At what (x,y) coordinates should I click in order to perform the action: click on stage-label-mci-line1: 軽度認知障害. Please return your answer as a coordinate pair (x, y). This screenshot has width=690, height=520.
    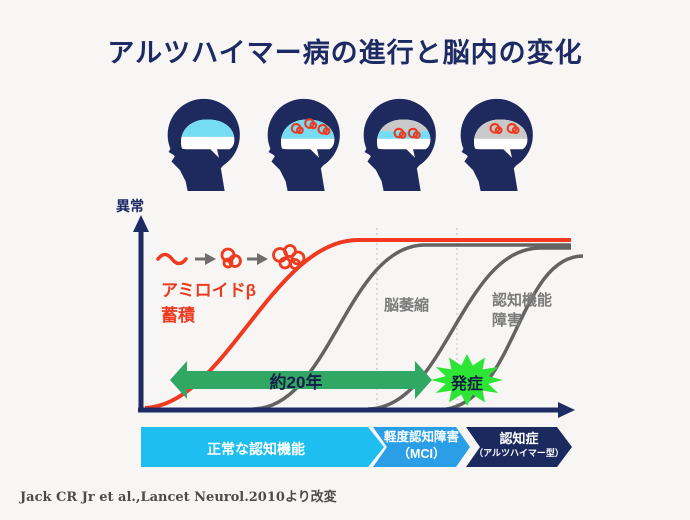
    Looking at the image, I should click on (421, 437).